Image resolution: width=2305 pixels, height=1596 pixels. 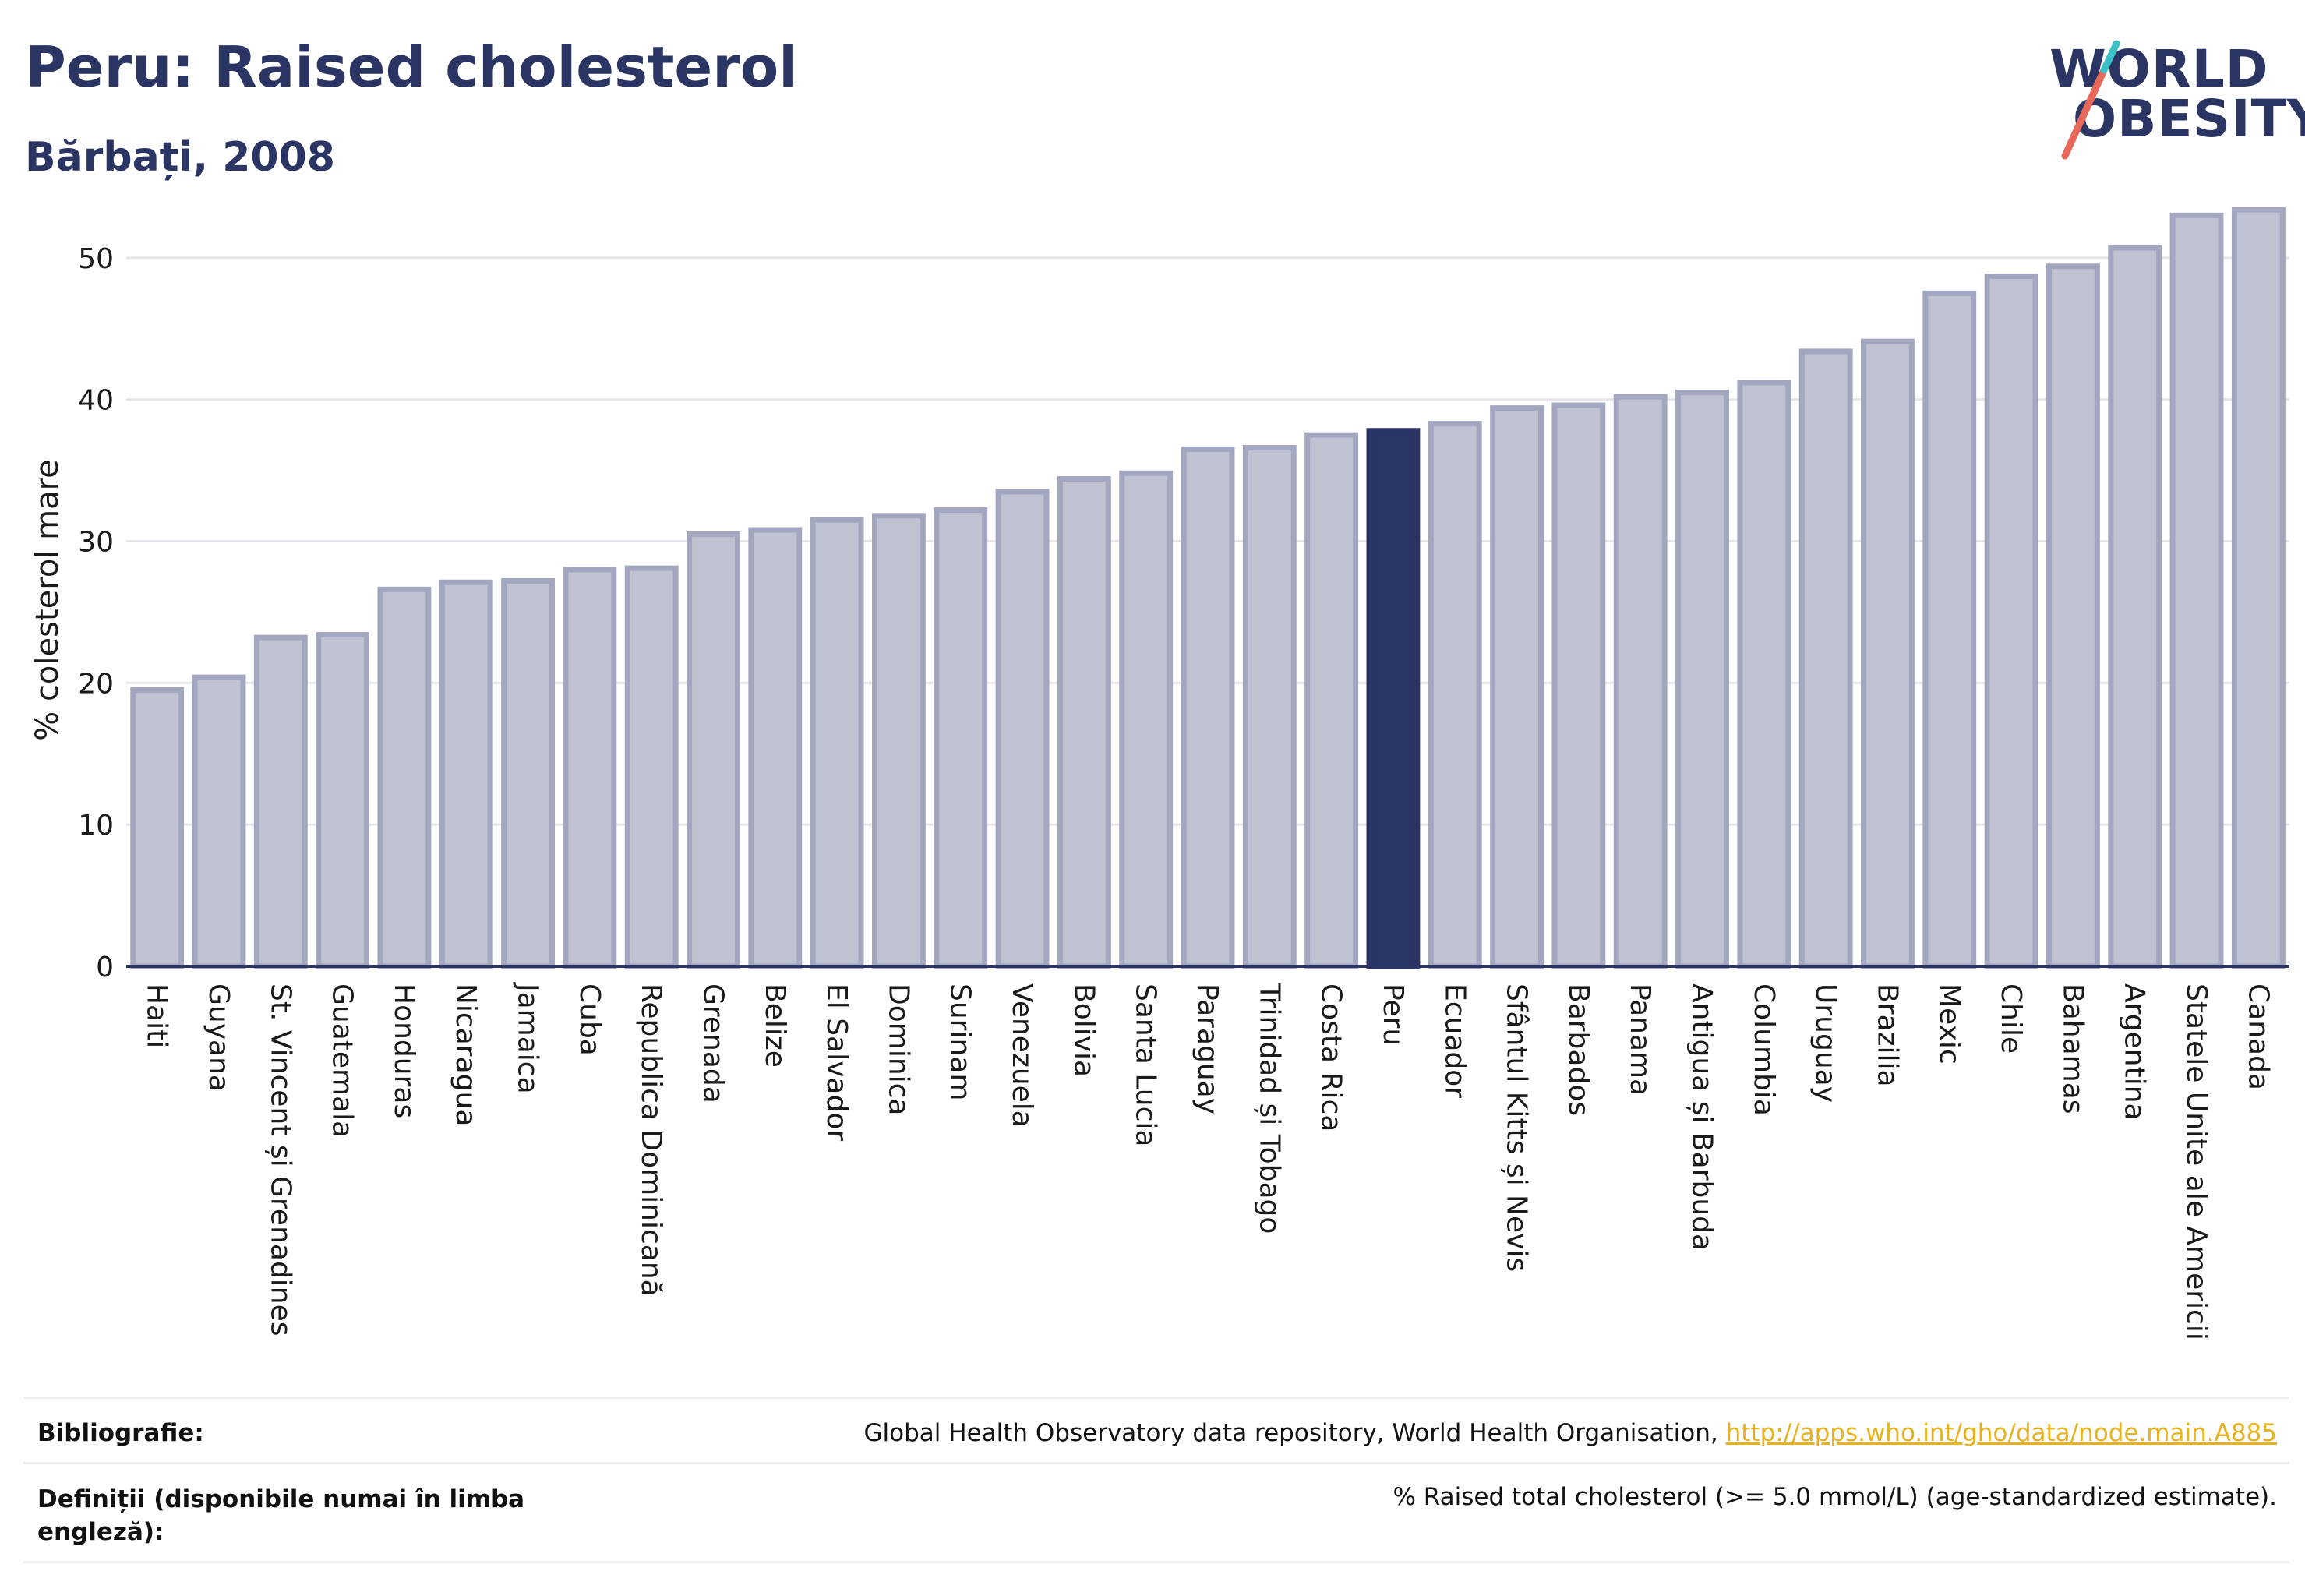 I want to click on bibliography-label: Bibliografie:, so click(x=121, y=1433).